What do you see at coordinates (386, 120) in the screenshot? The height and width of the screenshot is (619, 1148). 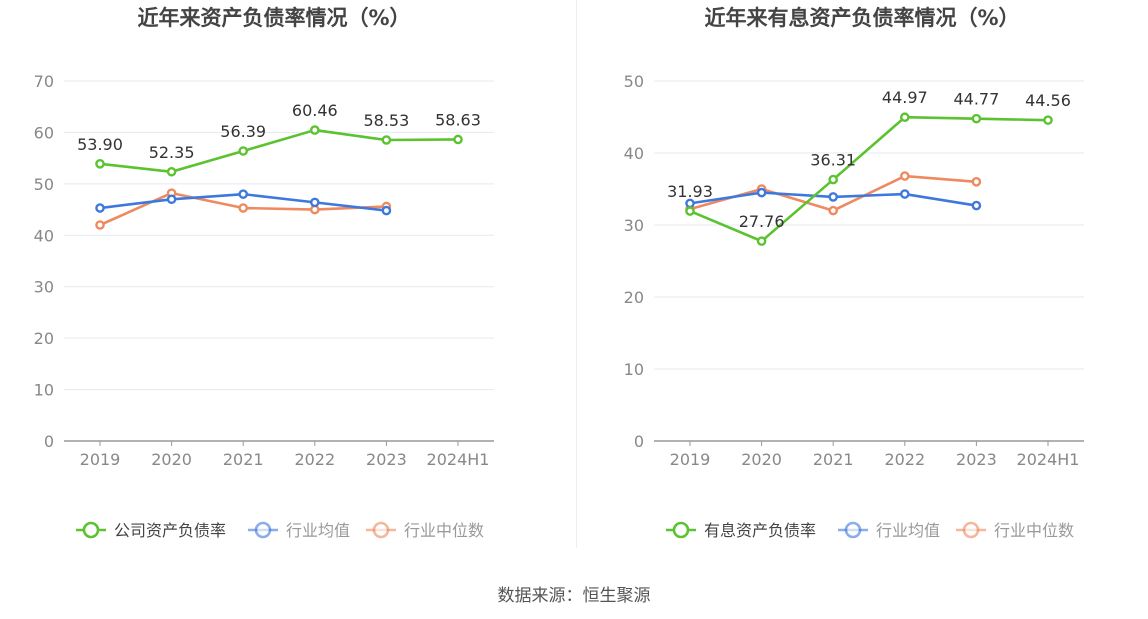 I see `data-label: 58.53` at bounding box center [386, 120].